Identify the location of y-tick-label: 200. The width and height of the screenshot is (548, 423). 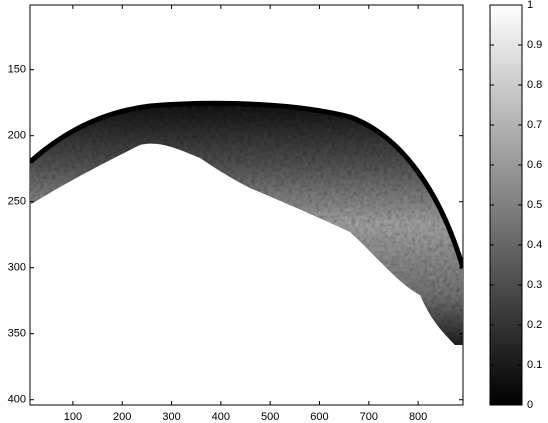
(17, 136).